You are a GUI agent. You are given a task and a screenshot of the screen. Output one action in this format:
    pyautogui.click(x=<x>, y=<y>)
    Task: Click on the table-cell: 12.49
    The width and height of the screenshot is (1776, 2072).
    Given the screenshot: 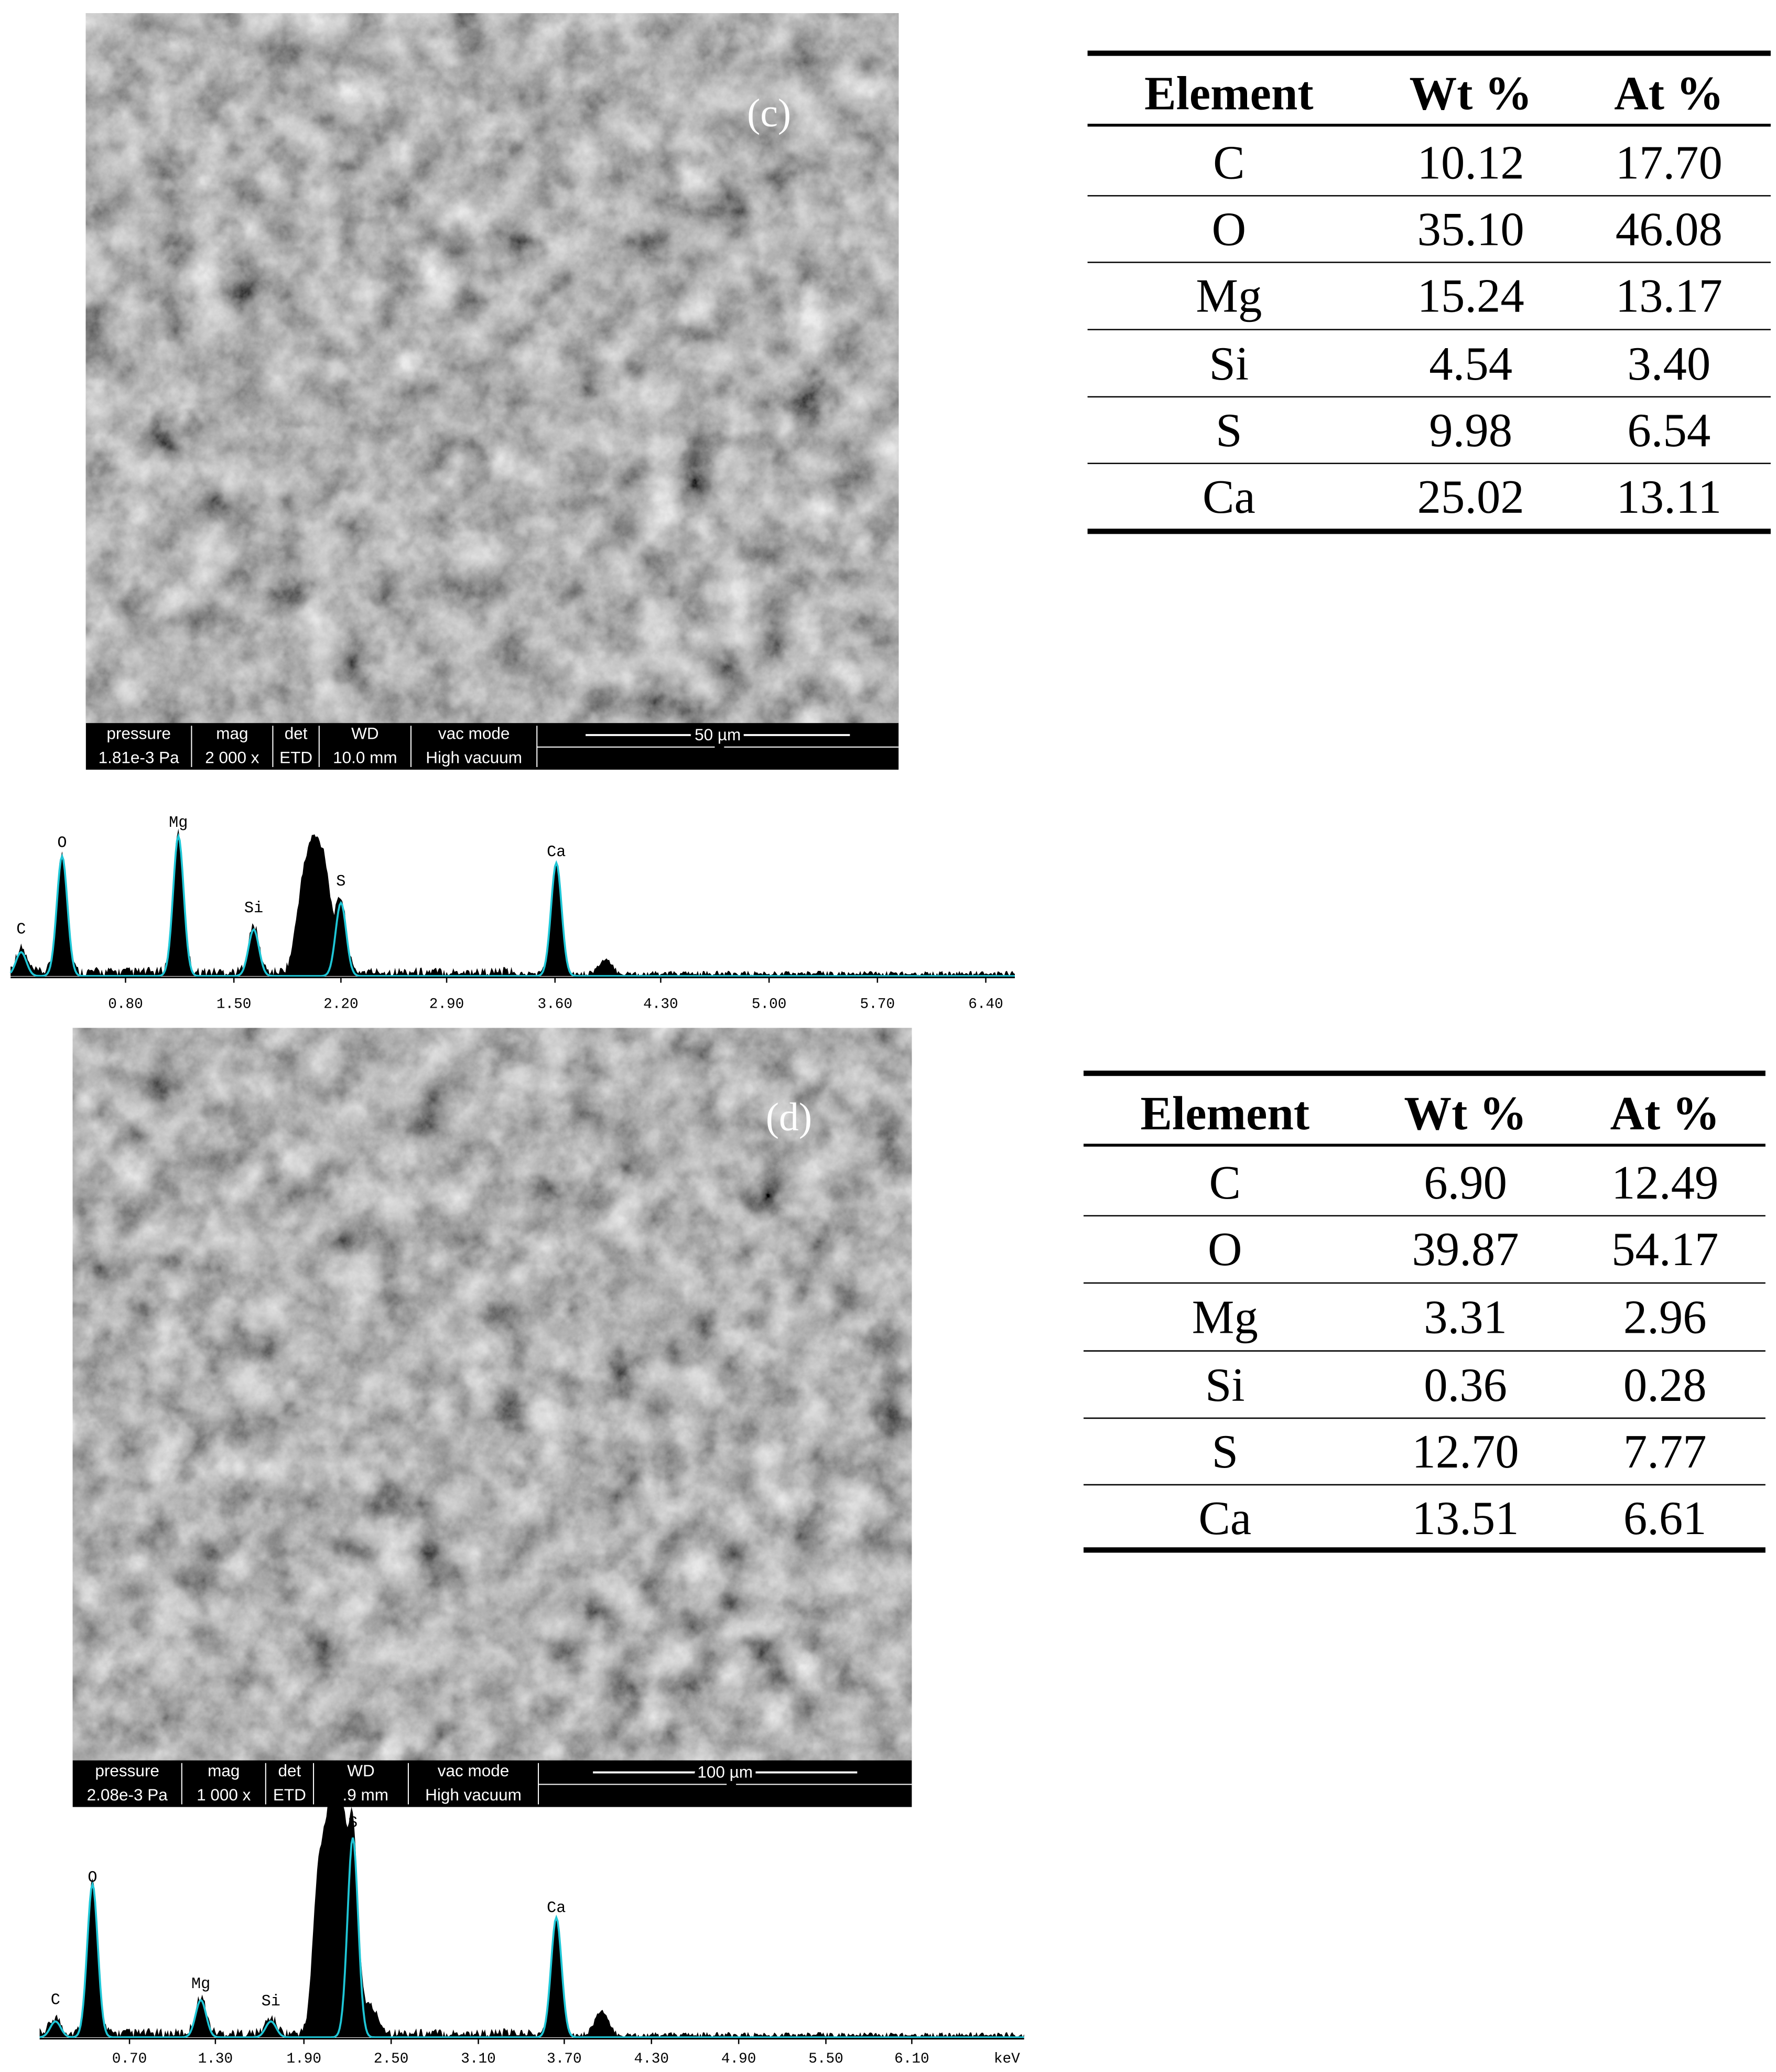 What is the action you would take?
    pyautogui.click(x=1664, y=1182)
    